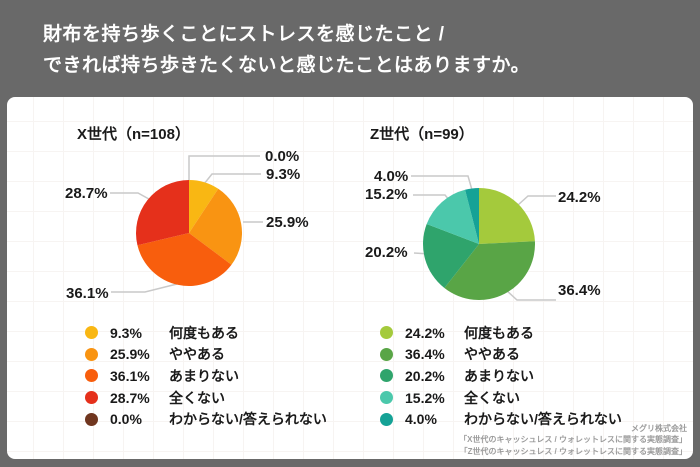 This screenshot has height=467, width=700. Describe the element at coordinates (126, 332) in the screenshot. I see `legend-percent: 9.3%` at that location.